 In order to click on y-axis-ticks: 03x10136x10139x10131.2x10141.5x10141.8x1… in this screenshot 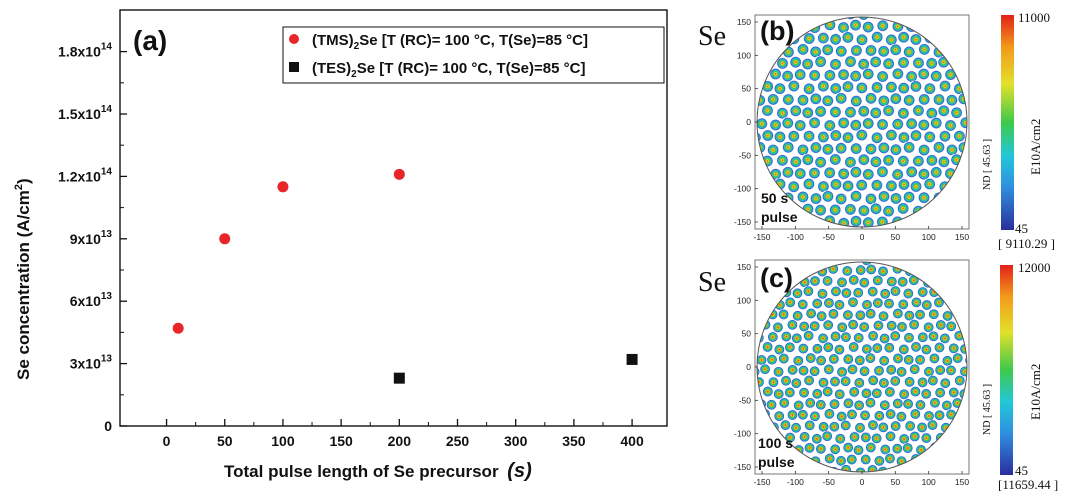, I will do `click(92, 238)`.